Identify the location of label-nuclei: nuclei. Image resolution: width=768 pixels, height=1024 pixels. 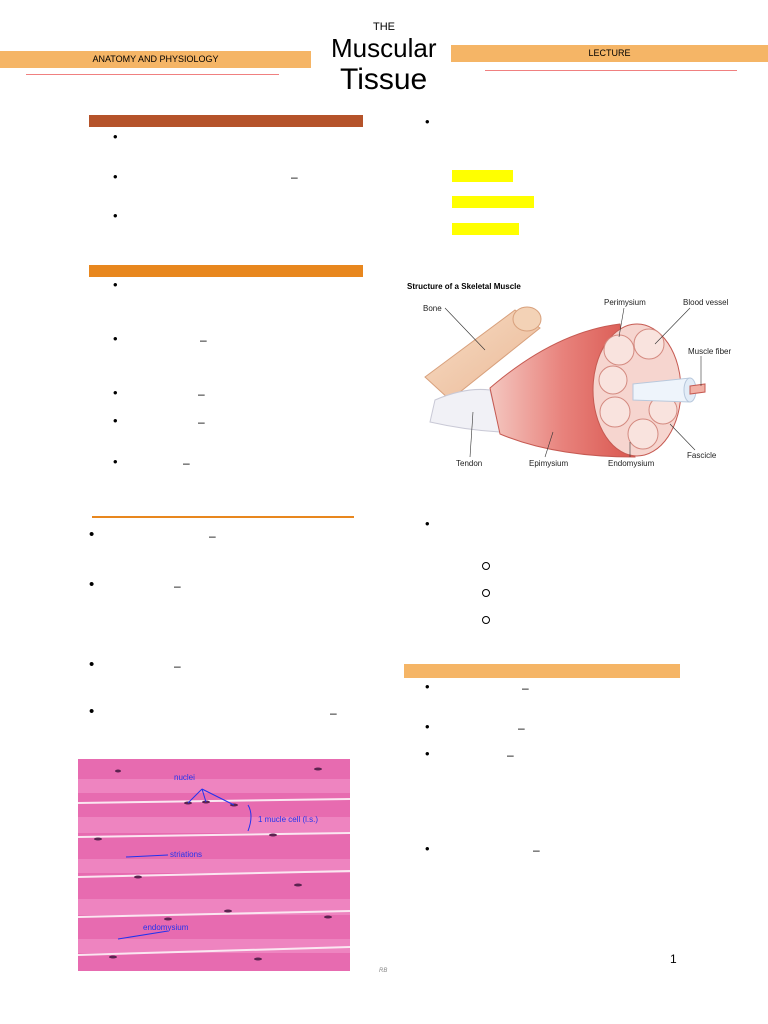
(184, 777).